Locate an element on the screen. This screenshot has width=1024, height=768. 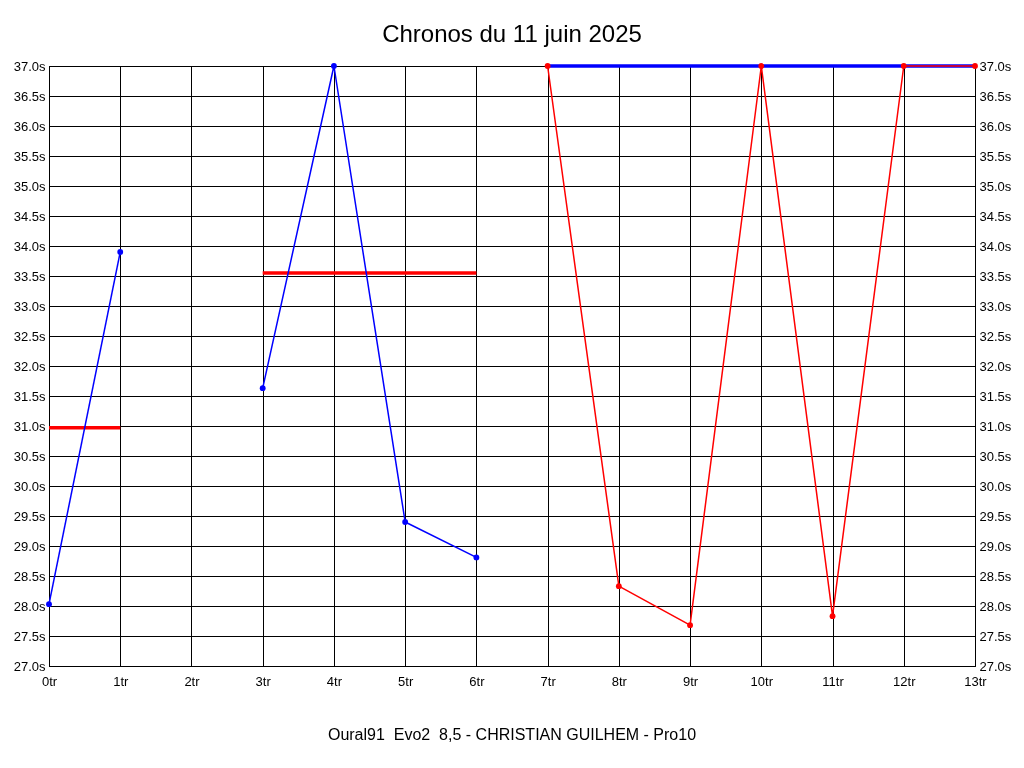
y2-tick-label: 36.0s is located at coordinates (995, 126).